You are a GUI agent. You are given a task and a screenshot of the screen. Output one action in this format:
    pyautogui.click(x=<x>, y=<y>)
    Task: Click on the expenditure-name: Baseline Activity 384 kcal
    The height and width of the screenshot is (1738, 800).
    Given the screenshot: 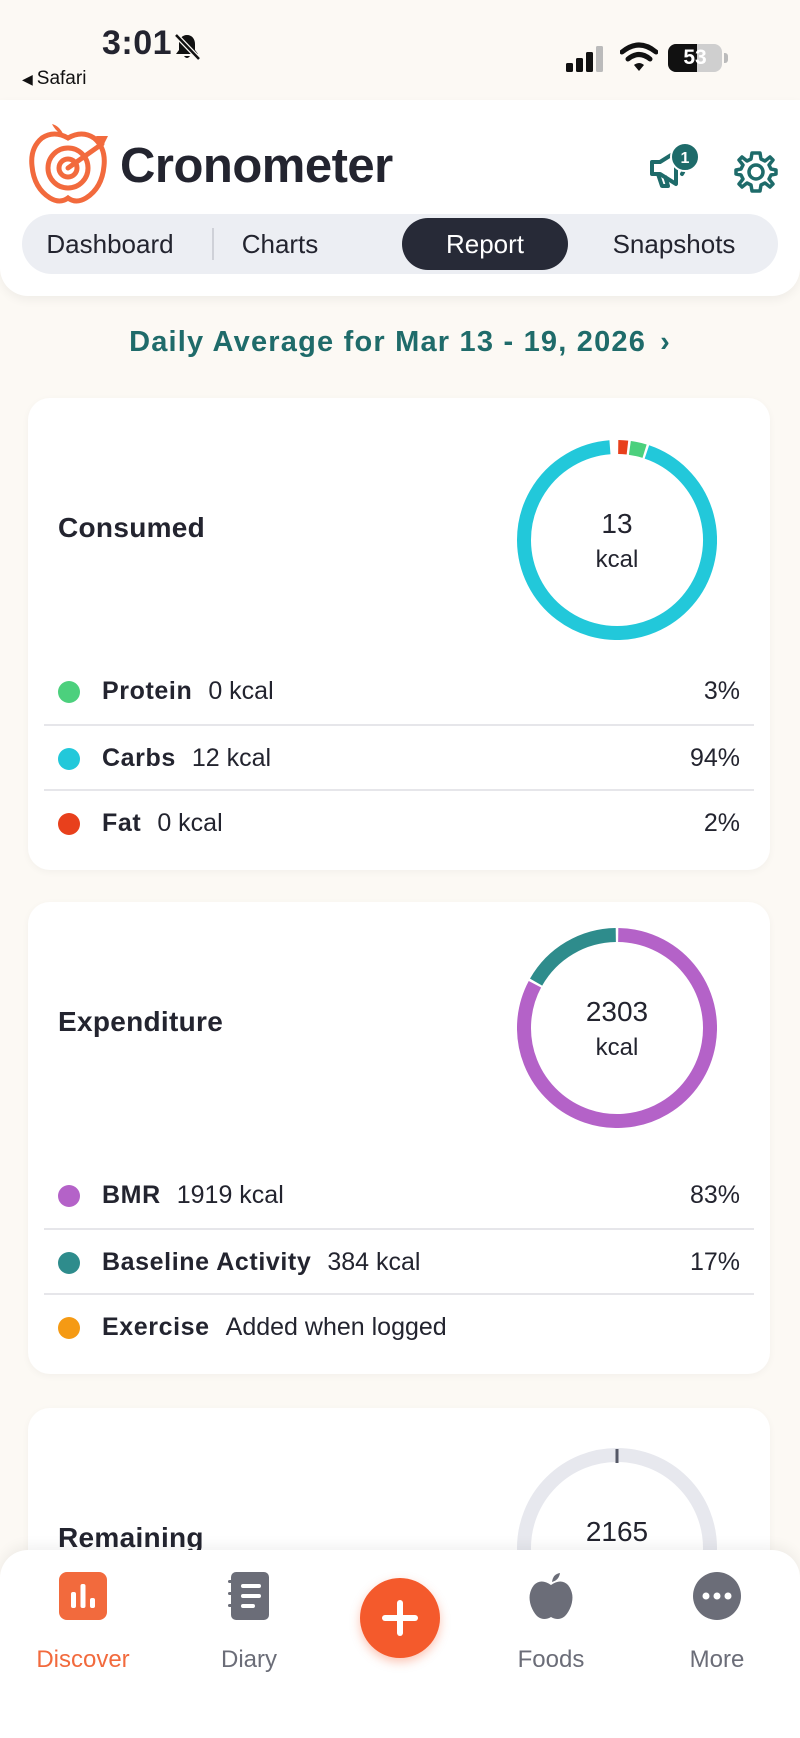 What is the action you would take?
    pyautogui.click(x=261, y=1262)
    